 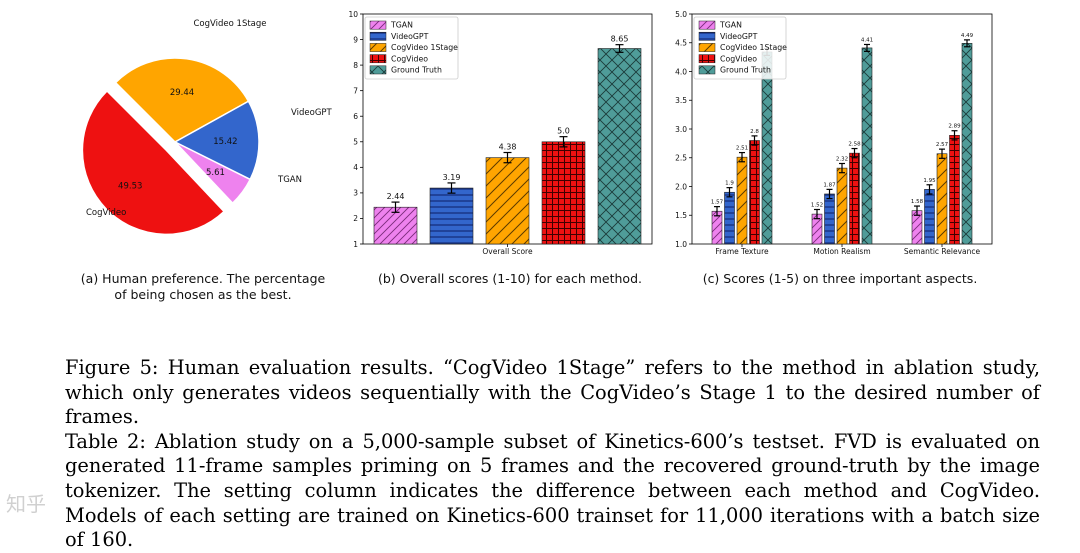 What do you see at coordinates (742, 251) in the screenshot?
I see `x-tick-label: Frame Texture` at bounding box center [742, 251].